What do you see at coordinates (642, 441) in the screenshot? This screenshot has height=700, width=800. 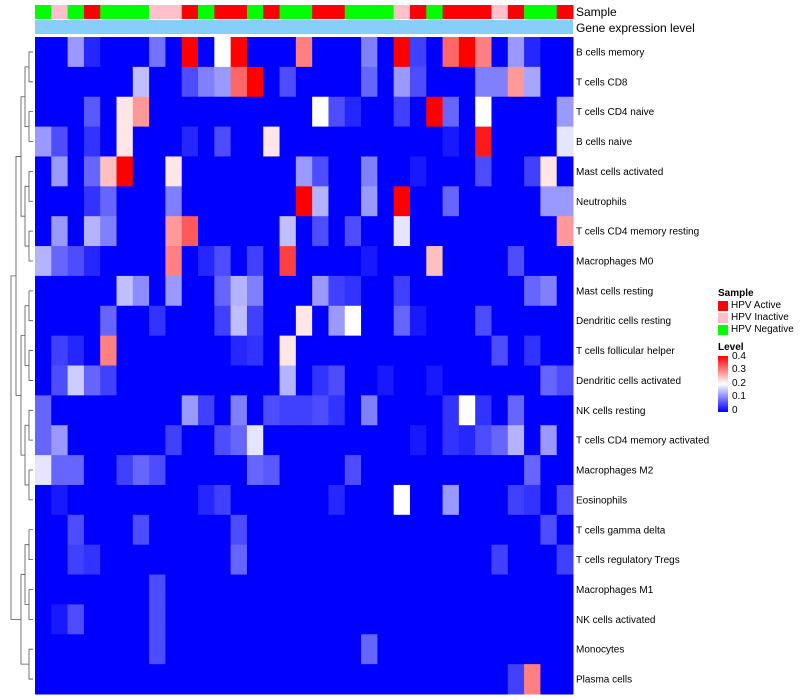 I see `row-label: T cells CD4 memory activated` at bounding box center [642, 441].